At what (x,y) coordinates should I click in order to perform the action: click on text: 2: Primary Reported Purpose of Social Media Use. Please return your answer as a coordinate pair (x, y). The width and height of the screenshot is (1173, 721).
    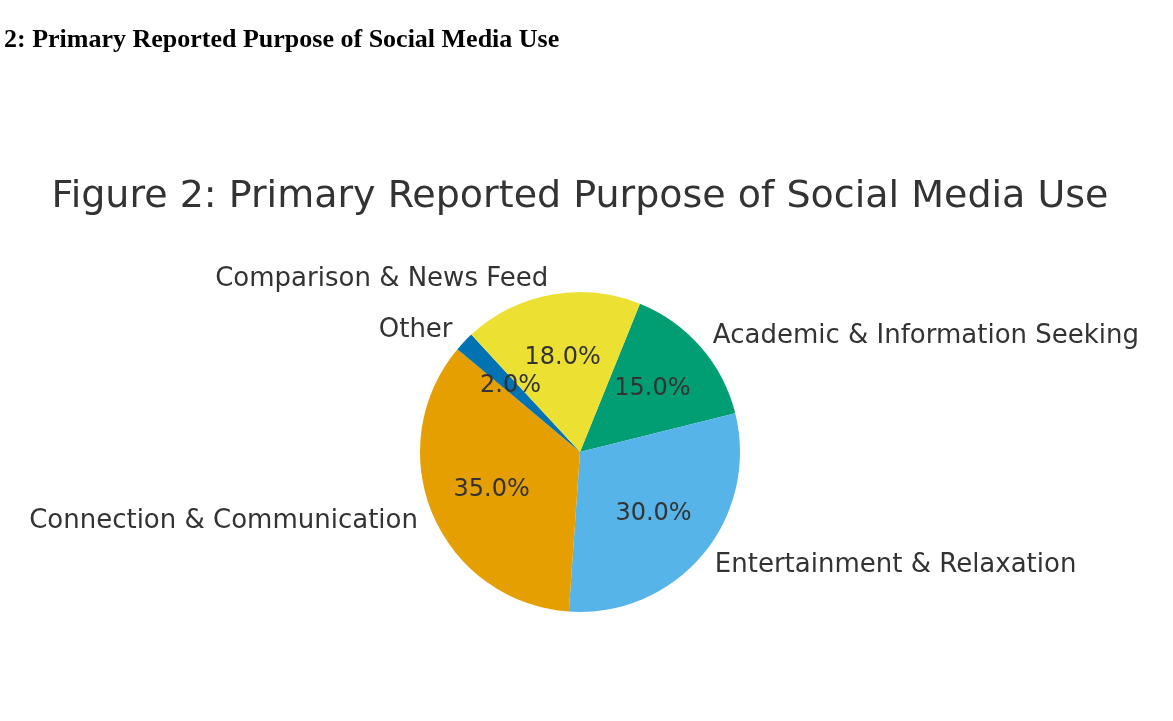
    Looking at the image, I should click on (282, 39).